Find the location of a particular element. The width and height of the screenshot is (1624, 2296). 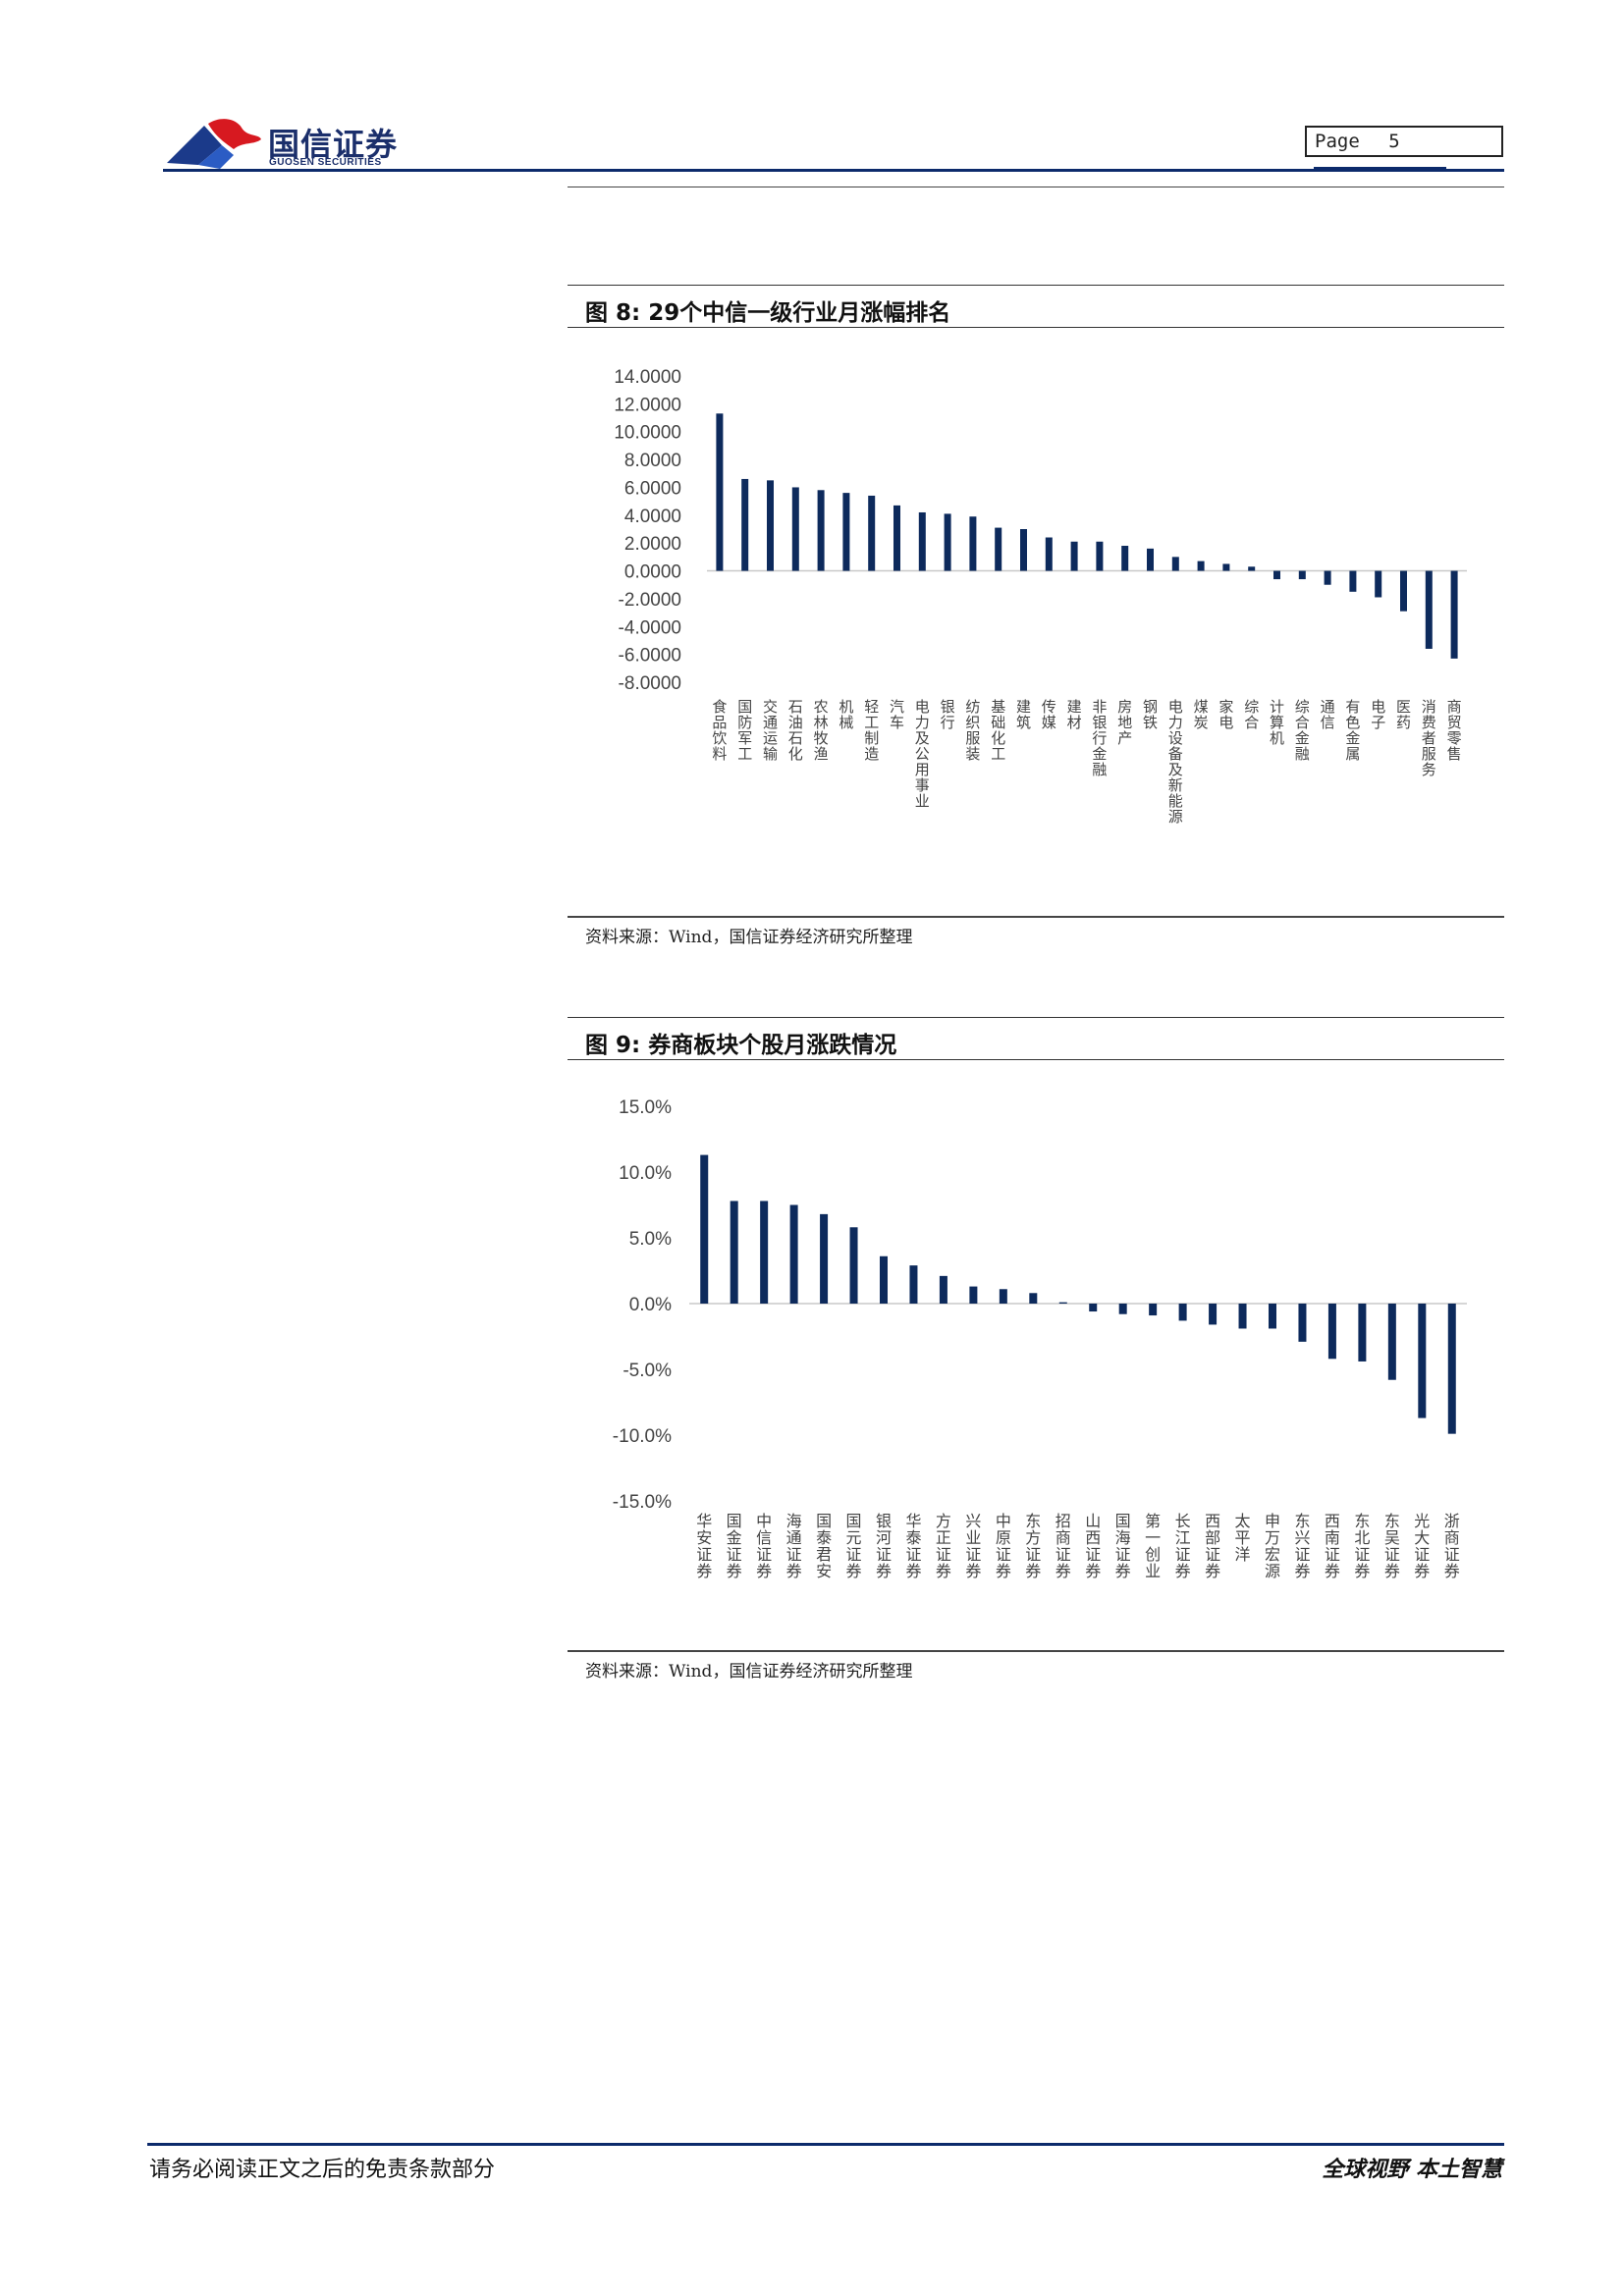

x-category-glyph: 能 is located at coordinates (1175, 801).